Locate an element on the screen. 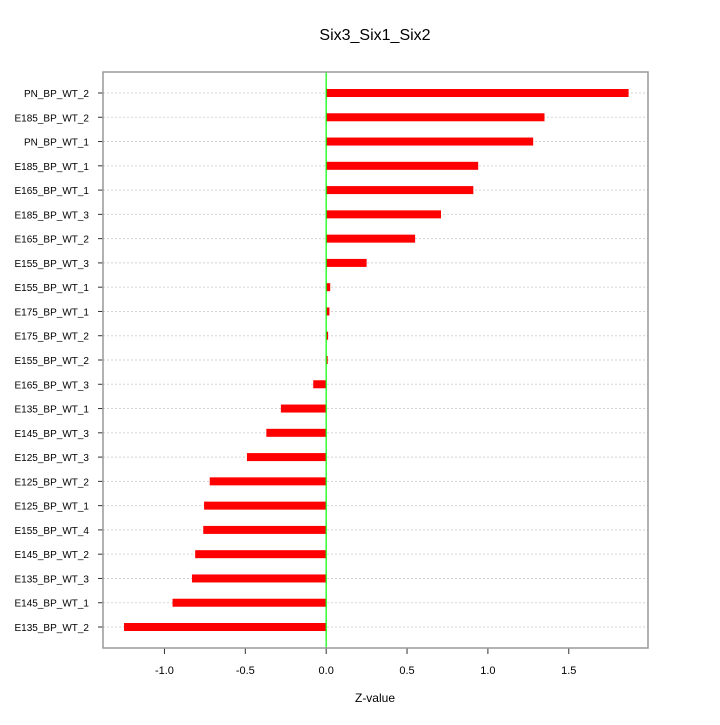 This screenshot has height=725, width=720. y-tick-label: E185_BP_WT_2 is located at coordinates (52, 118).